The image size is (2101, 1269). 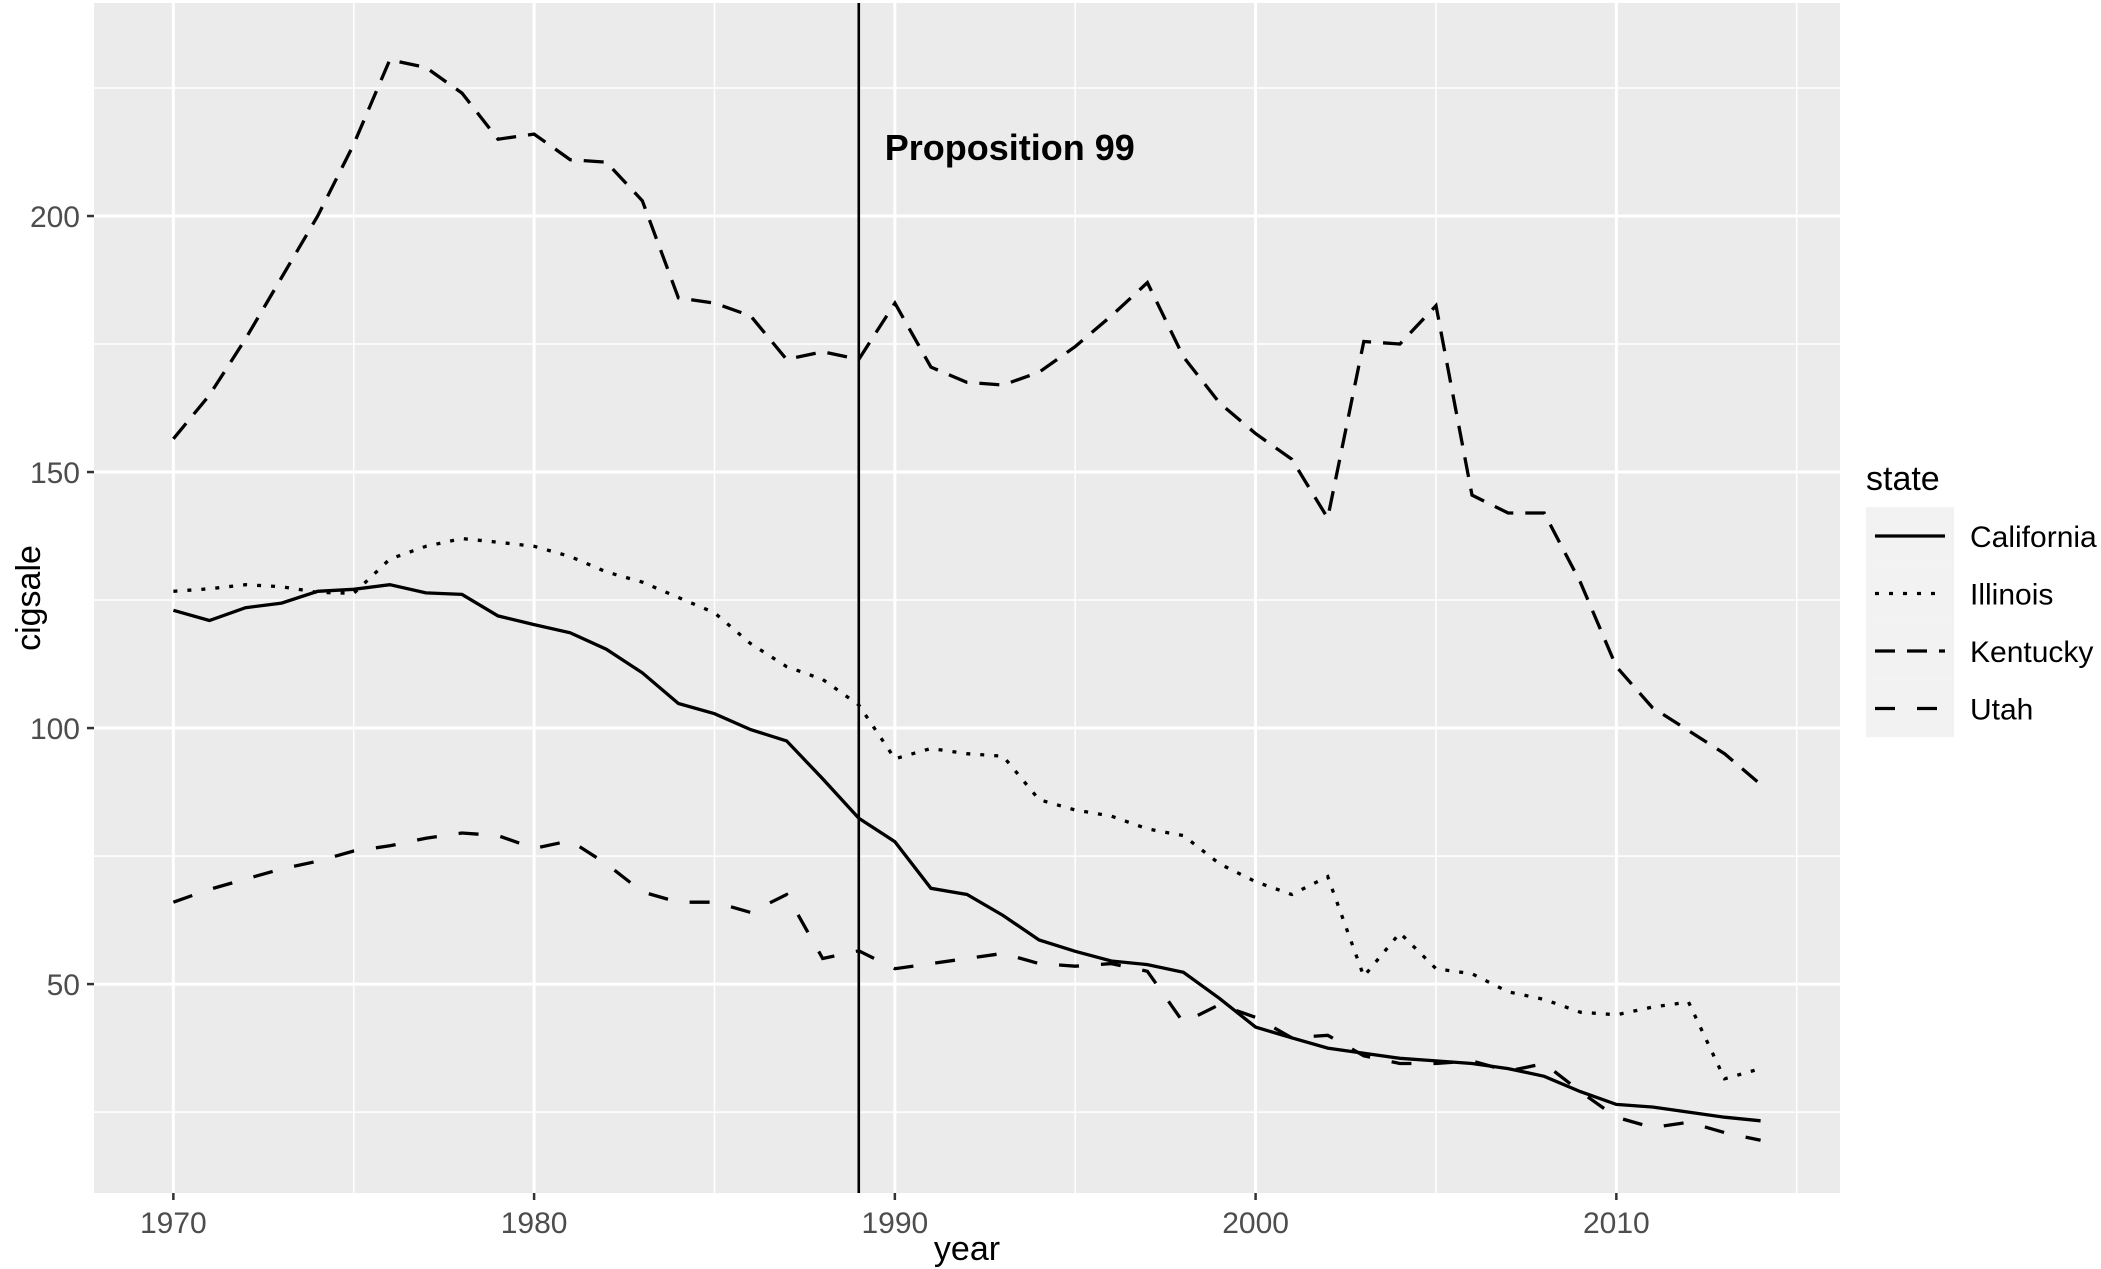 What do you see at coordinates (2033, 537) in the screenshot?
I see `legend-label: California` at bounding box center [2033, 537].